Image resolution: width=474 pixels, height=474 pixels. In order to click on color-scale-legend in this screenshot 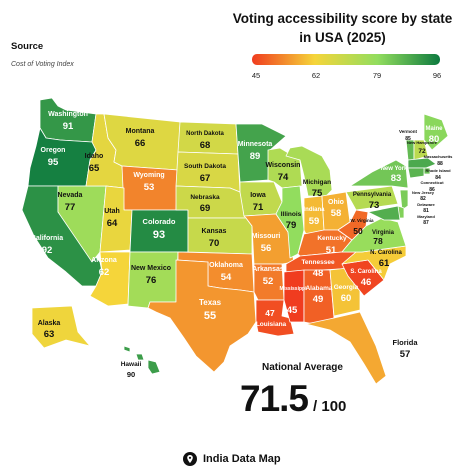, I will do `click(346, 59)`.